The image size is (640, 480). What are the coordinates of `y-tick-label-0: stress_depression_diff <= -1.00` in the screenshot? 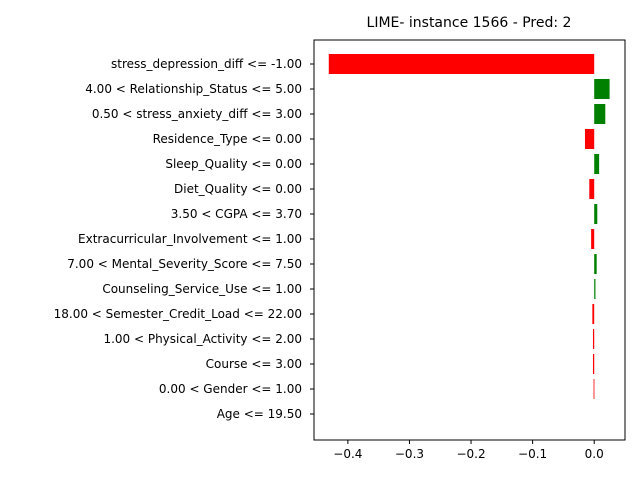 It's located at (206, 64).